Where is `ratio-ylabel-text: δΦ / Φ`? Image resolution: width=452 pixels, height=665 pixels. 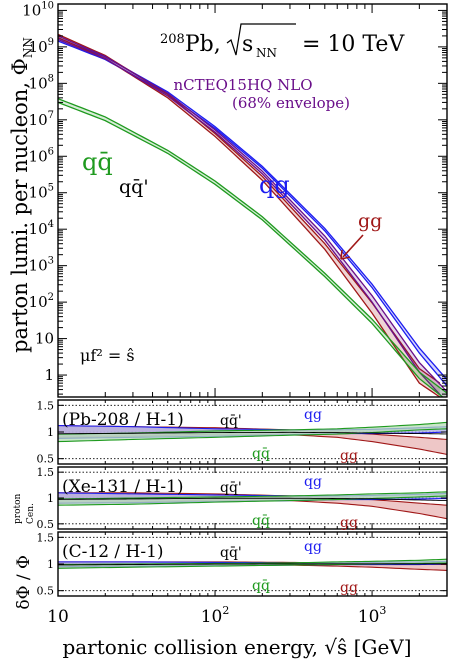
ratio-ylabel-text: δΦ / Φ is located at coordinates (24, 582).